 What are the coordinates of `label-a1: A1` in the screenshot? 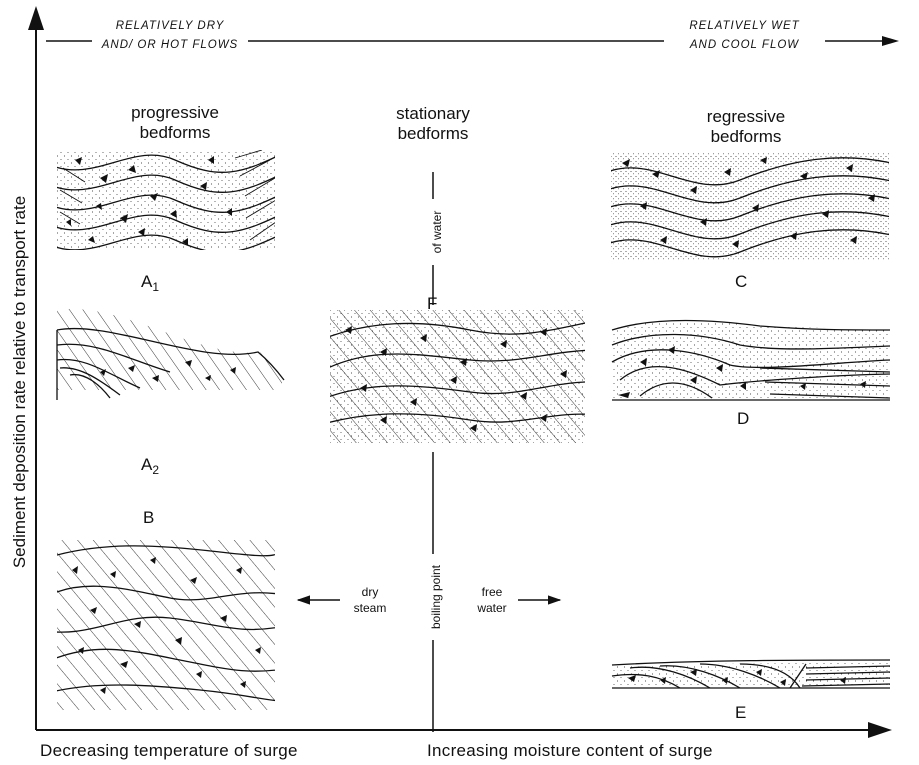 It's located at (150, 283).